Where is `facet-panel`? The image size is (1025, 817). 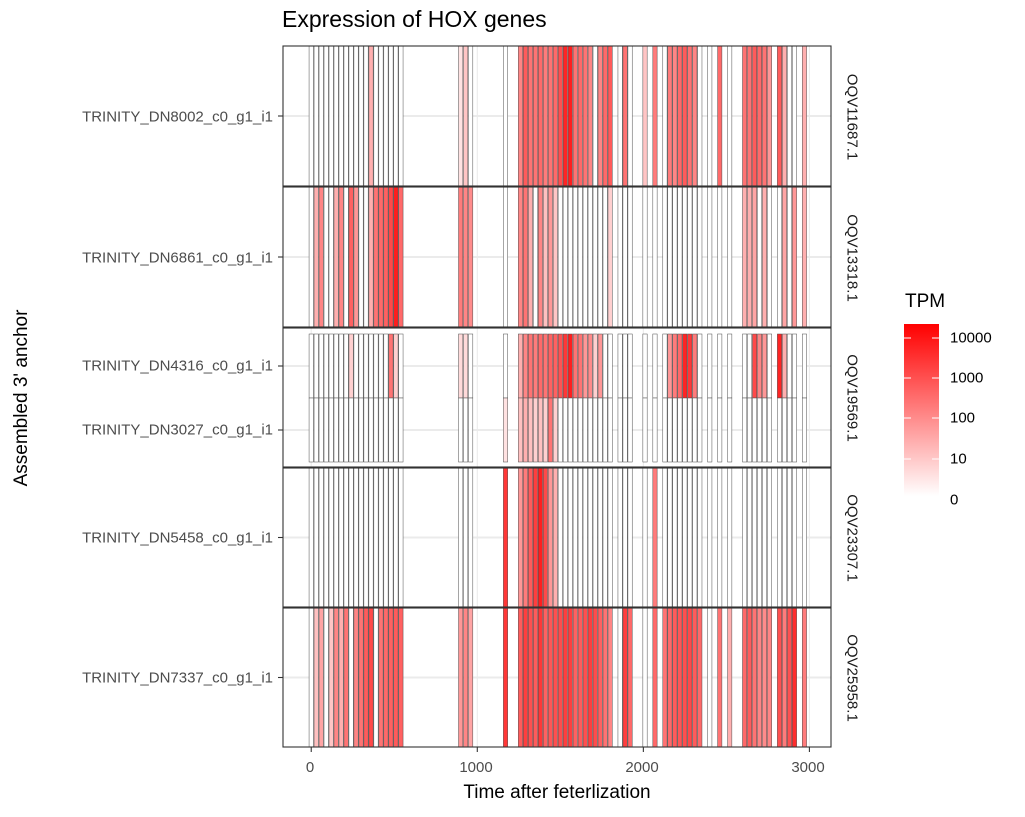
facet-panel is located at coordinates (557, 257).